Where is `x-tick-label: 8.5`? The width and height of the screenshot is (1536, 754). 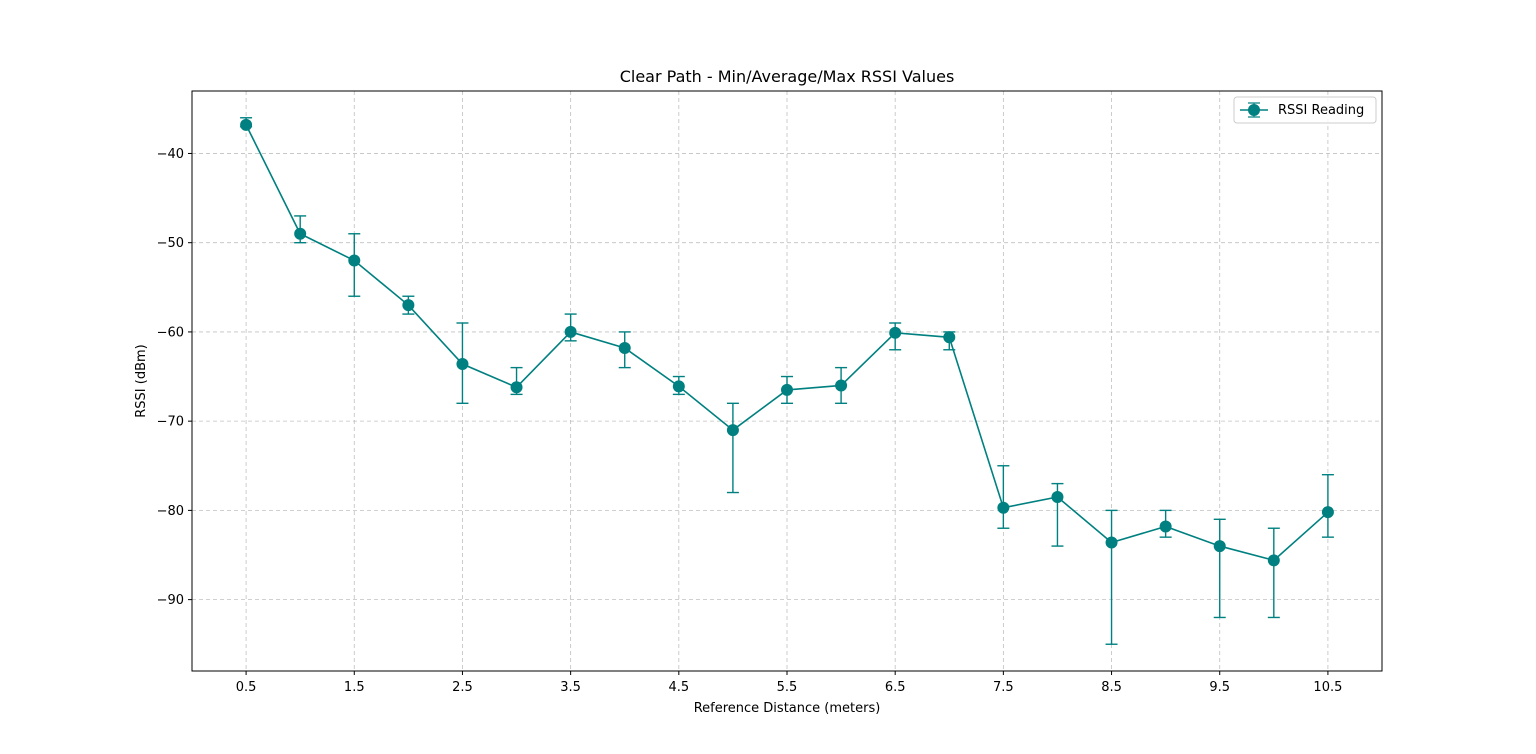
x-tick-label: 8.5 is located at coordinates (1111, 687).